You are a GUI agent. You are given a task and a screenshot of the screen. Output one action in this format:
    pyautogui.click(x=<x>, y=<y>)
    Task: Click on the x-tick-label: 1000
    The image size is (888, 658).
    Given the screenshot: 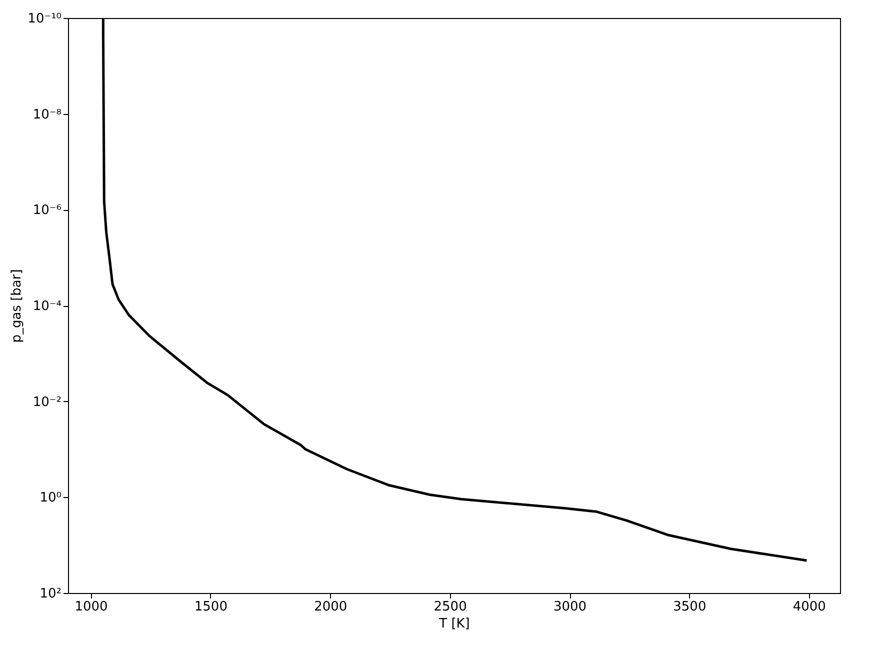 What is the action you would take?
    pyautogui.click(x=91, y=607)
    